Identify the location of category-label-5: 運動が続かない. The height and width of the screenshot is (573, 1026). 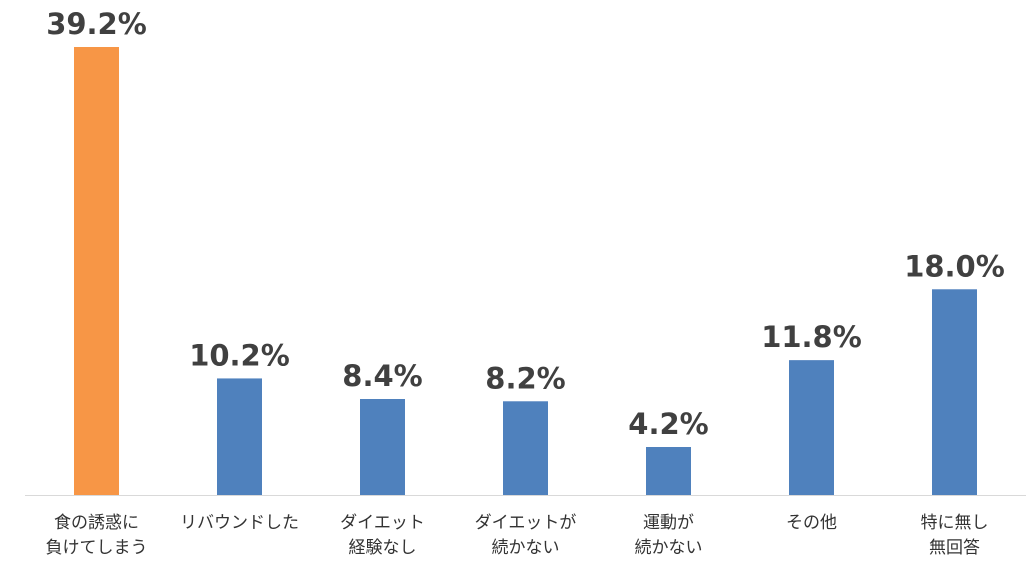
(669, 535).